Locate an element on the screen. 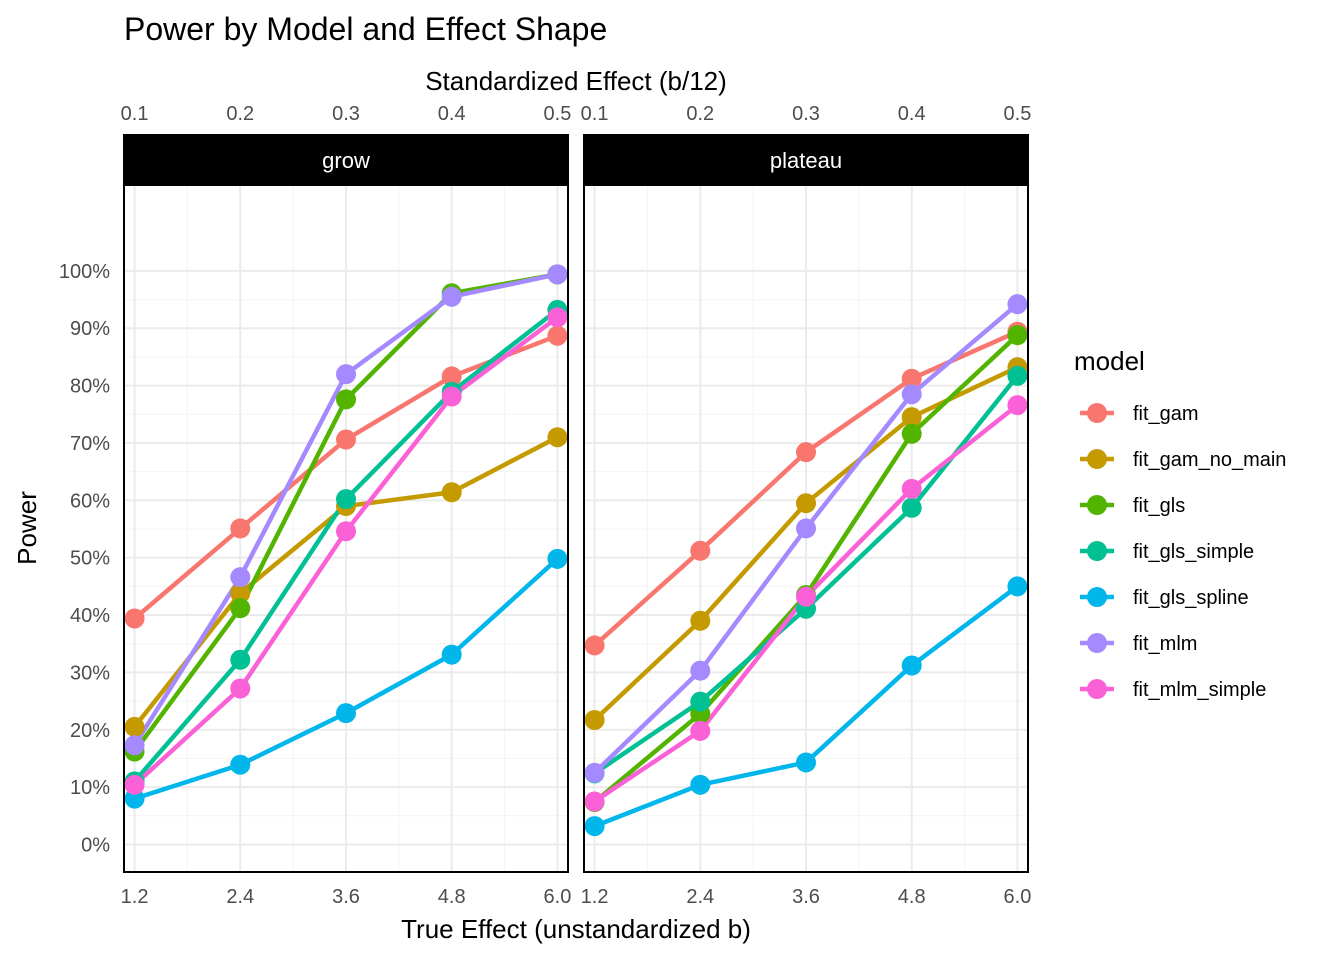 The height and width of the screenshot is (960, 1344). x-tick-label: 1.2 is located at coordinates (135, 897).